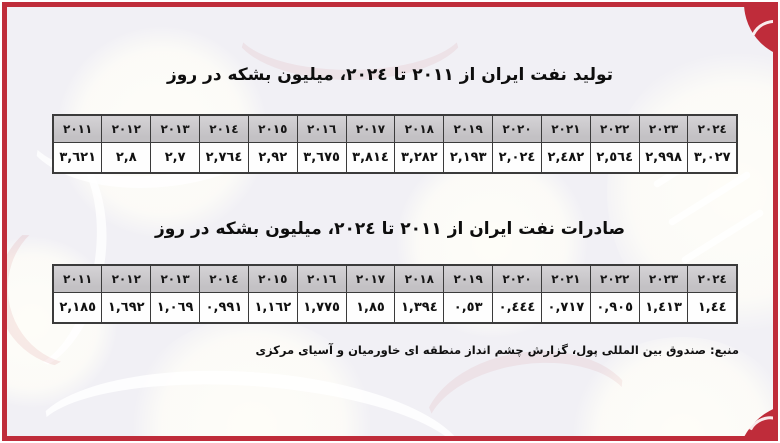 Image resolution: width=780 pixels, height=443 pixels. What do you see at coordinates (321, 308) in the screenshot?
I see `value-cell: ١,٧٧٥` at bounding box center [321, 308].